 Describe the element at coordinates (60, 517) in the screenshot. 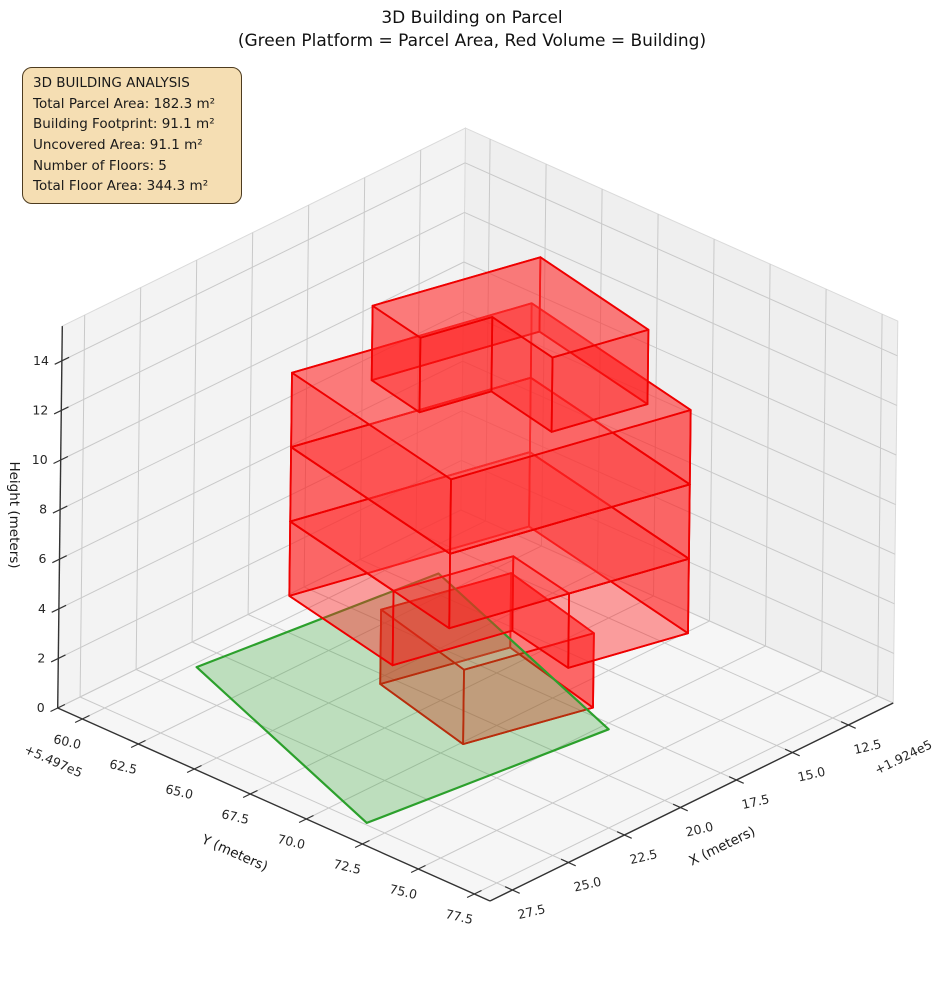

I see `z-axis-line` at that location.